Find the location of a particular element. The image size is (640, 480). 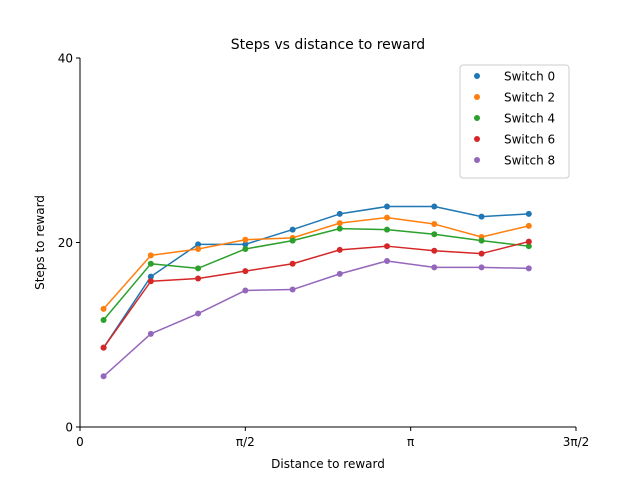

y-axis-ticks: 0 20 40 is located at coordinates (69, 243).